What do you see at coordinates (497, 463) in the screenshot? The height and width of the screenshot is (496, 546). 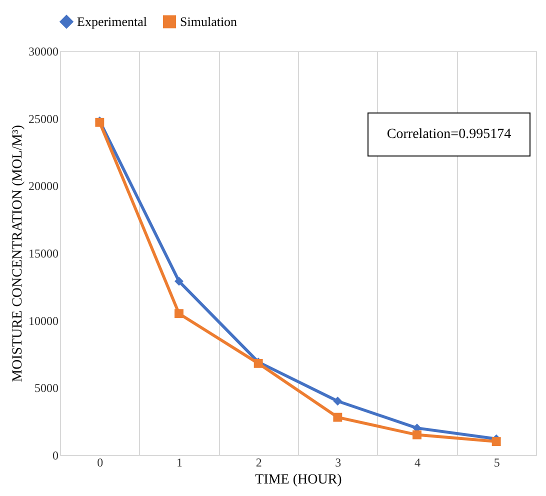 I see `x-tick-label: 5` at bounding box center [497, 463].